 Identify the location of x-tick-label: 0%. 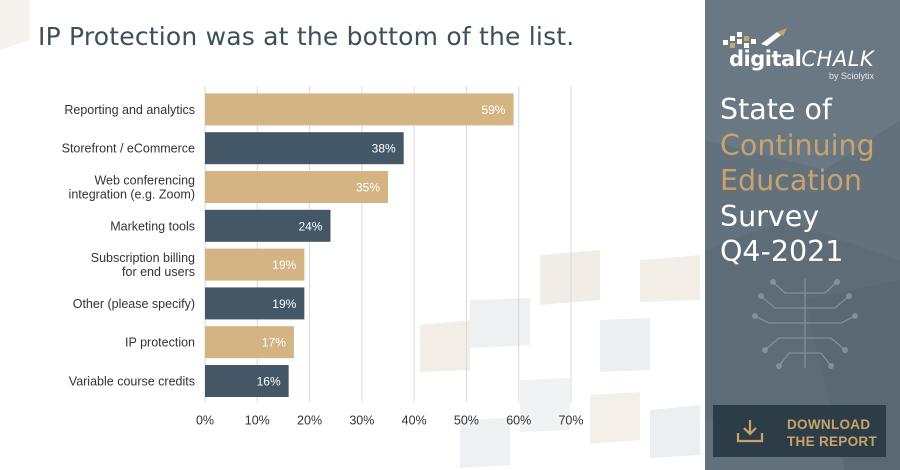
(205, 420).